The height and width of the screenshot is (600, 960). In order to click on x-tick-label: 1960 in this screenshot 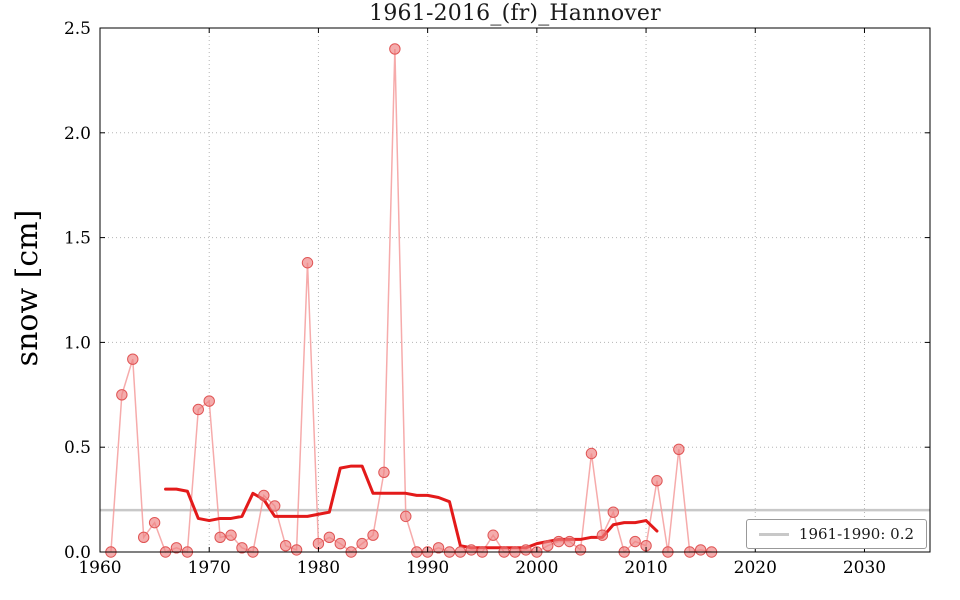, I will do `click(99, 568)`.